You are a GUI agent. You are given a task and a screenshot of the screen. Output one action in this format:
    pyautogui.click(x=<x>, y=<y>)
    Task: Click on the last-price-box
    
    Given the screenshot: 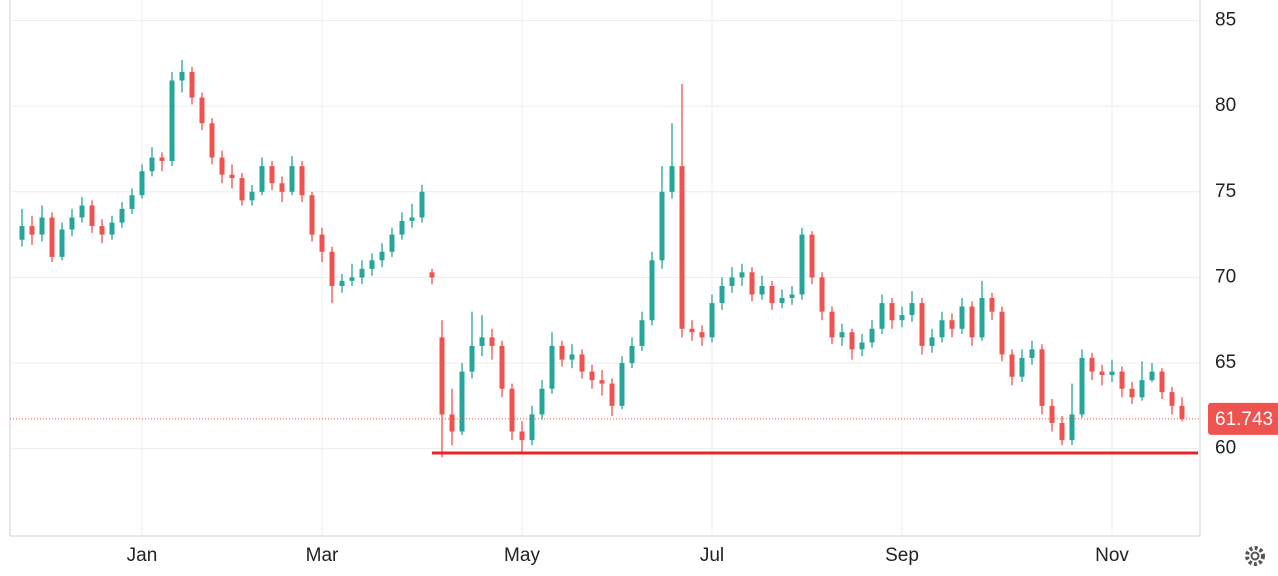 What is the action you would take?
    pyautogui.click(x=1243, y=418)
    